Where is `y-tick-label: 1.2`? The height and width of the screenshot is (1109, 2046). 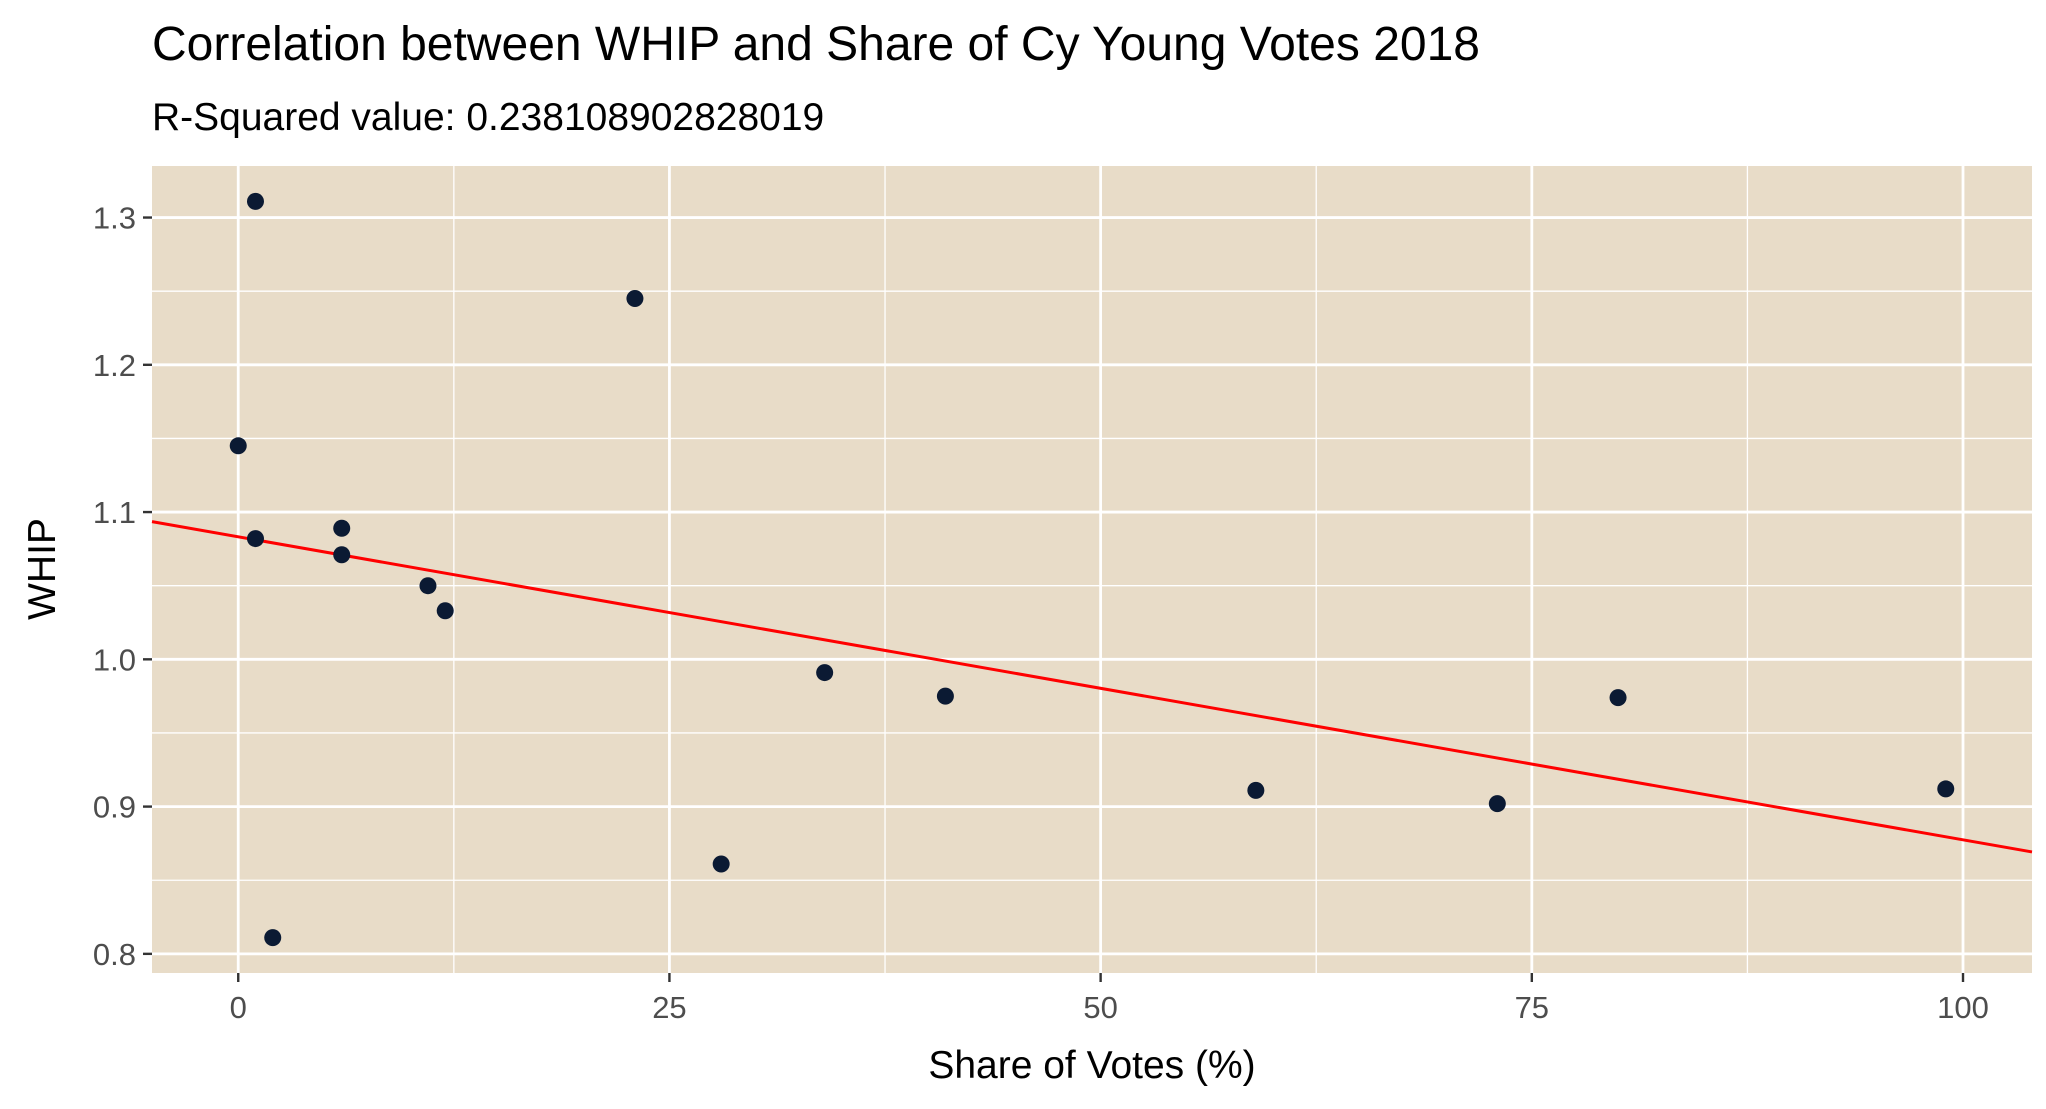 y-tick-label: 1.2 is located at coordinates (114, 365).